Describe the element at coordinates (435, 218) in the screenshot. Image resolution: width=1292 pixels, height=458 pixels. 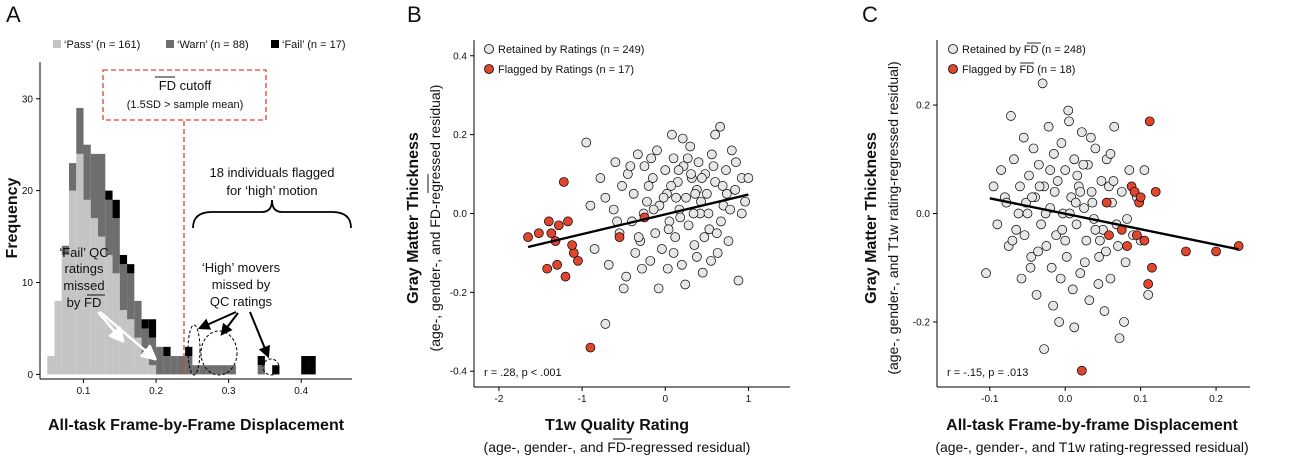
I see `scatter-b-y-subtitle-fd: FD` at that location.